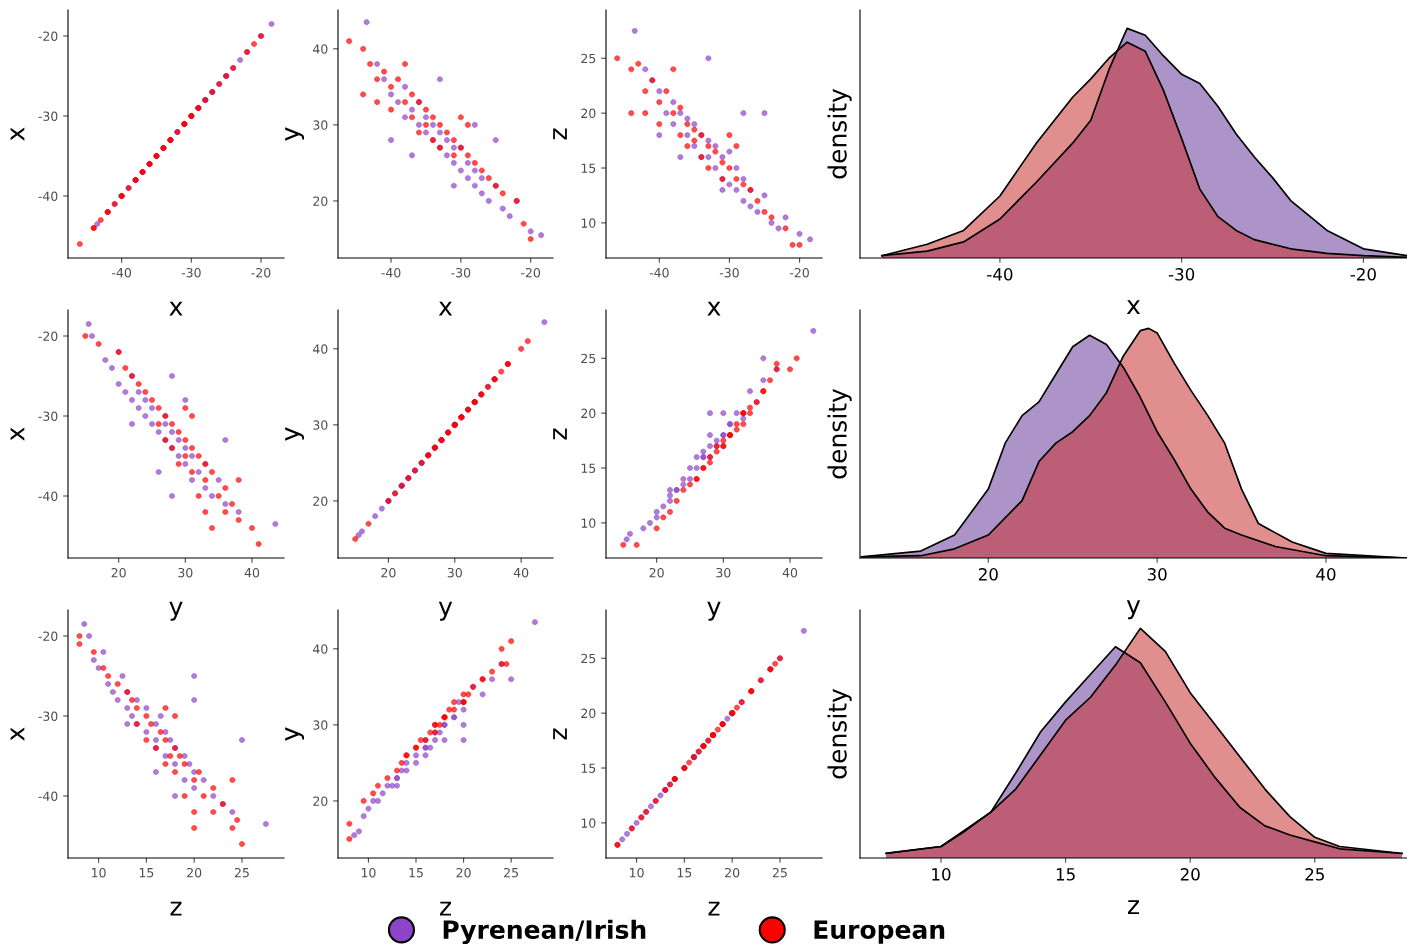 The width and height of the screenshot is (1407, 947). I want to click on legend-label: European, so click(879, 932).